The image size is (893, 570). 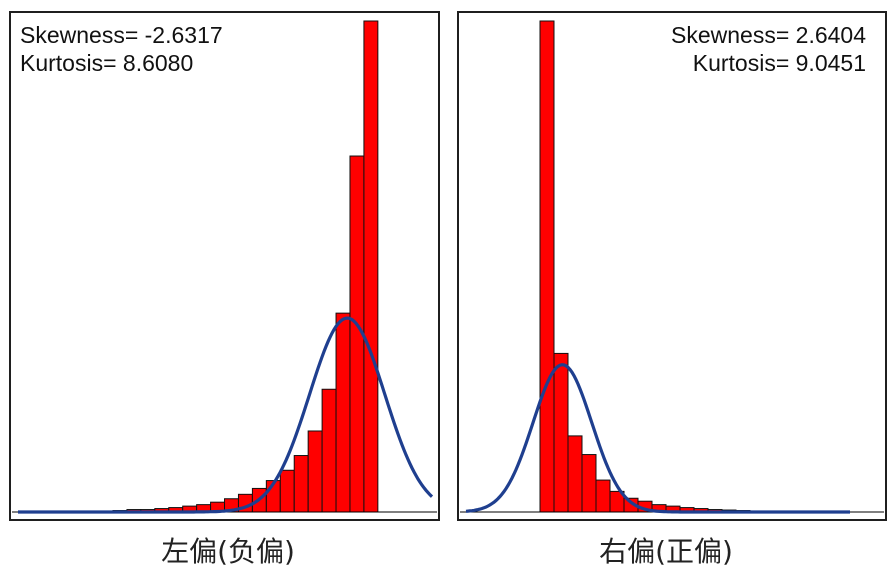 I want to click on right-skewness-label: Skewness= 2.6404, so click(x=768, y=35).